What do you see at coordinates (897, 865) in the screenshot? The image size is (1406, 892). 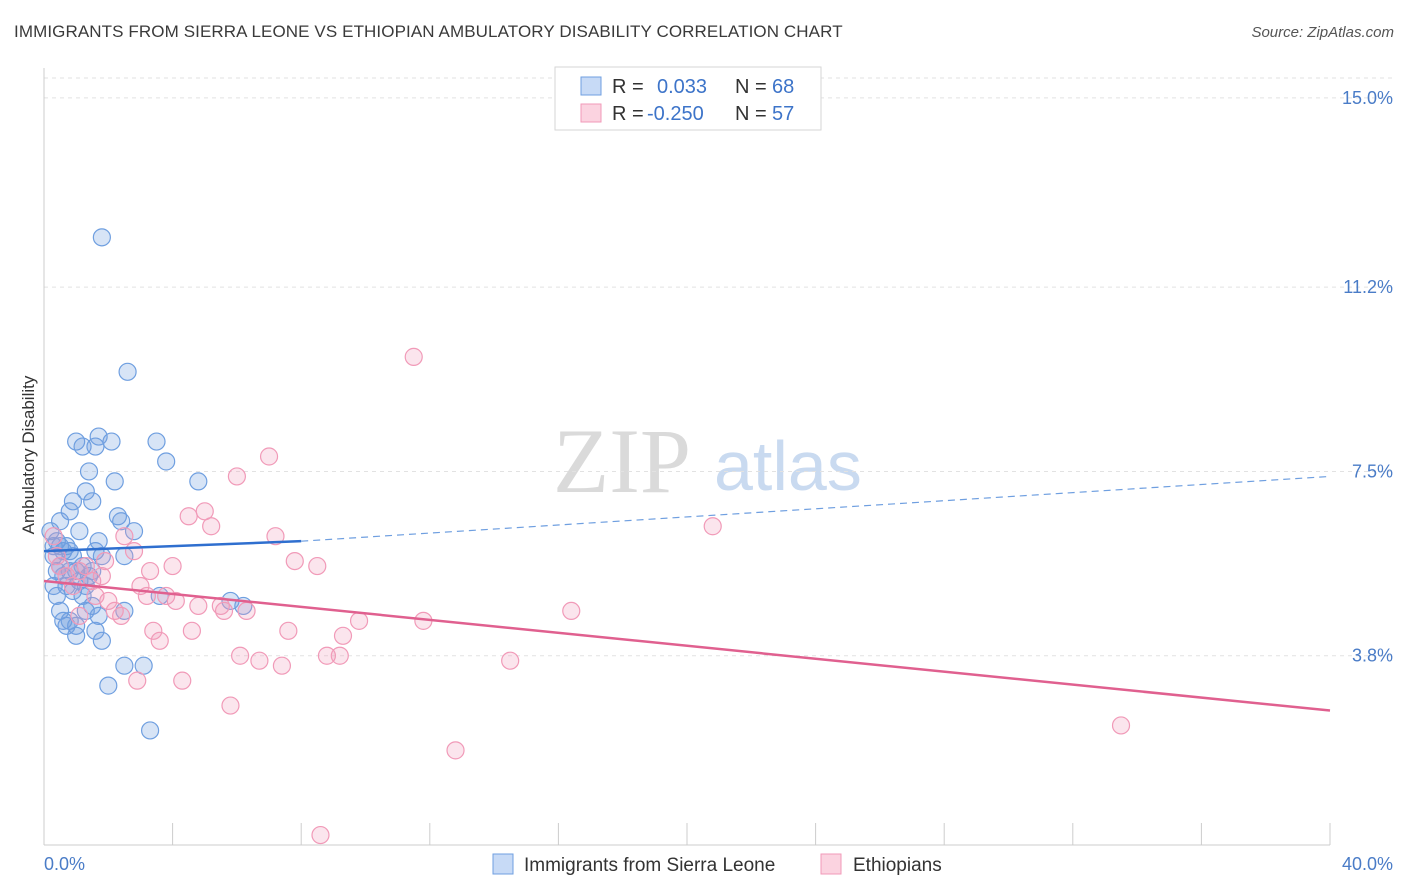 I see `bottom-legend-label-ethiopians: Ethiopians` at bounding box center [897, 865].